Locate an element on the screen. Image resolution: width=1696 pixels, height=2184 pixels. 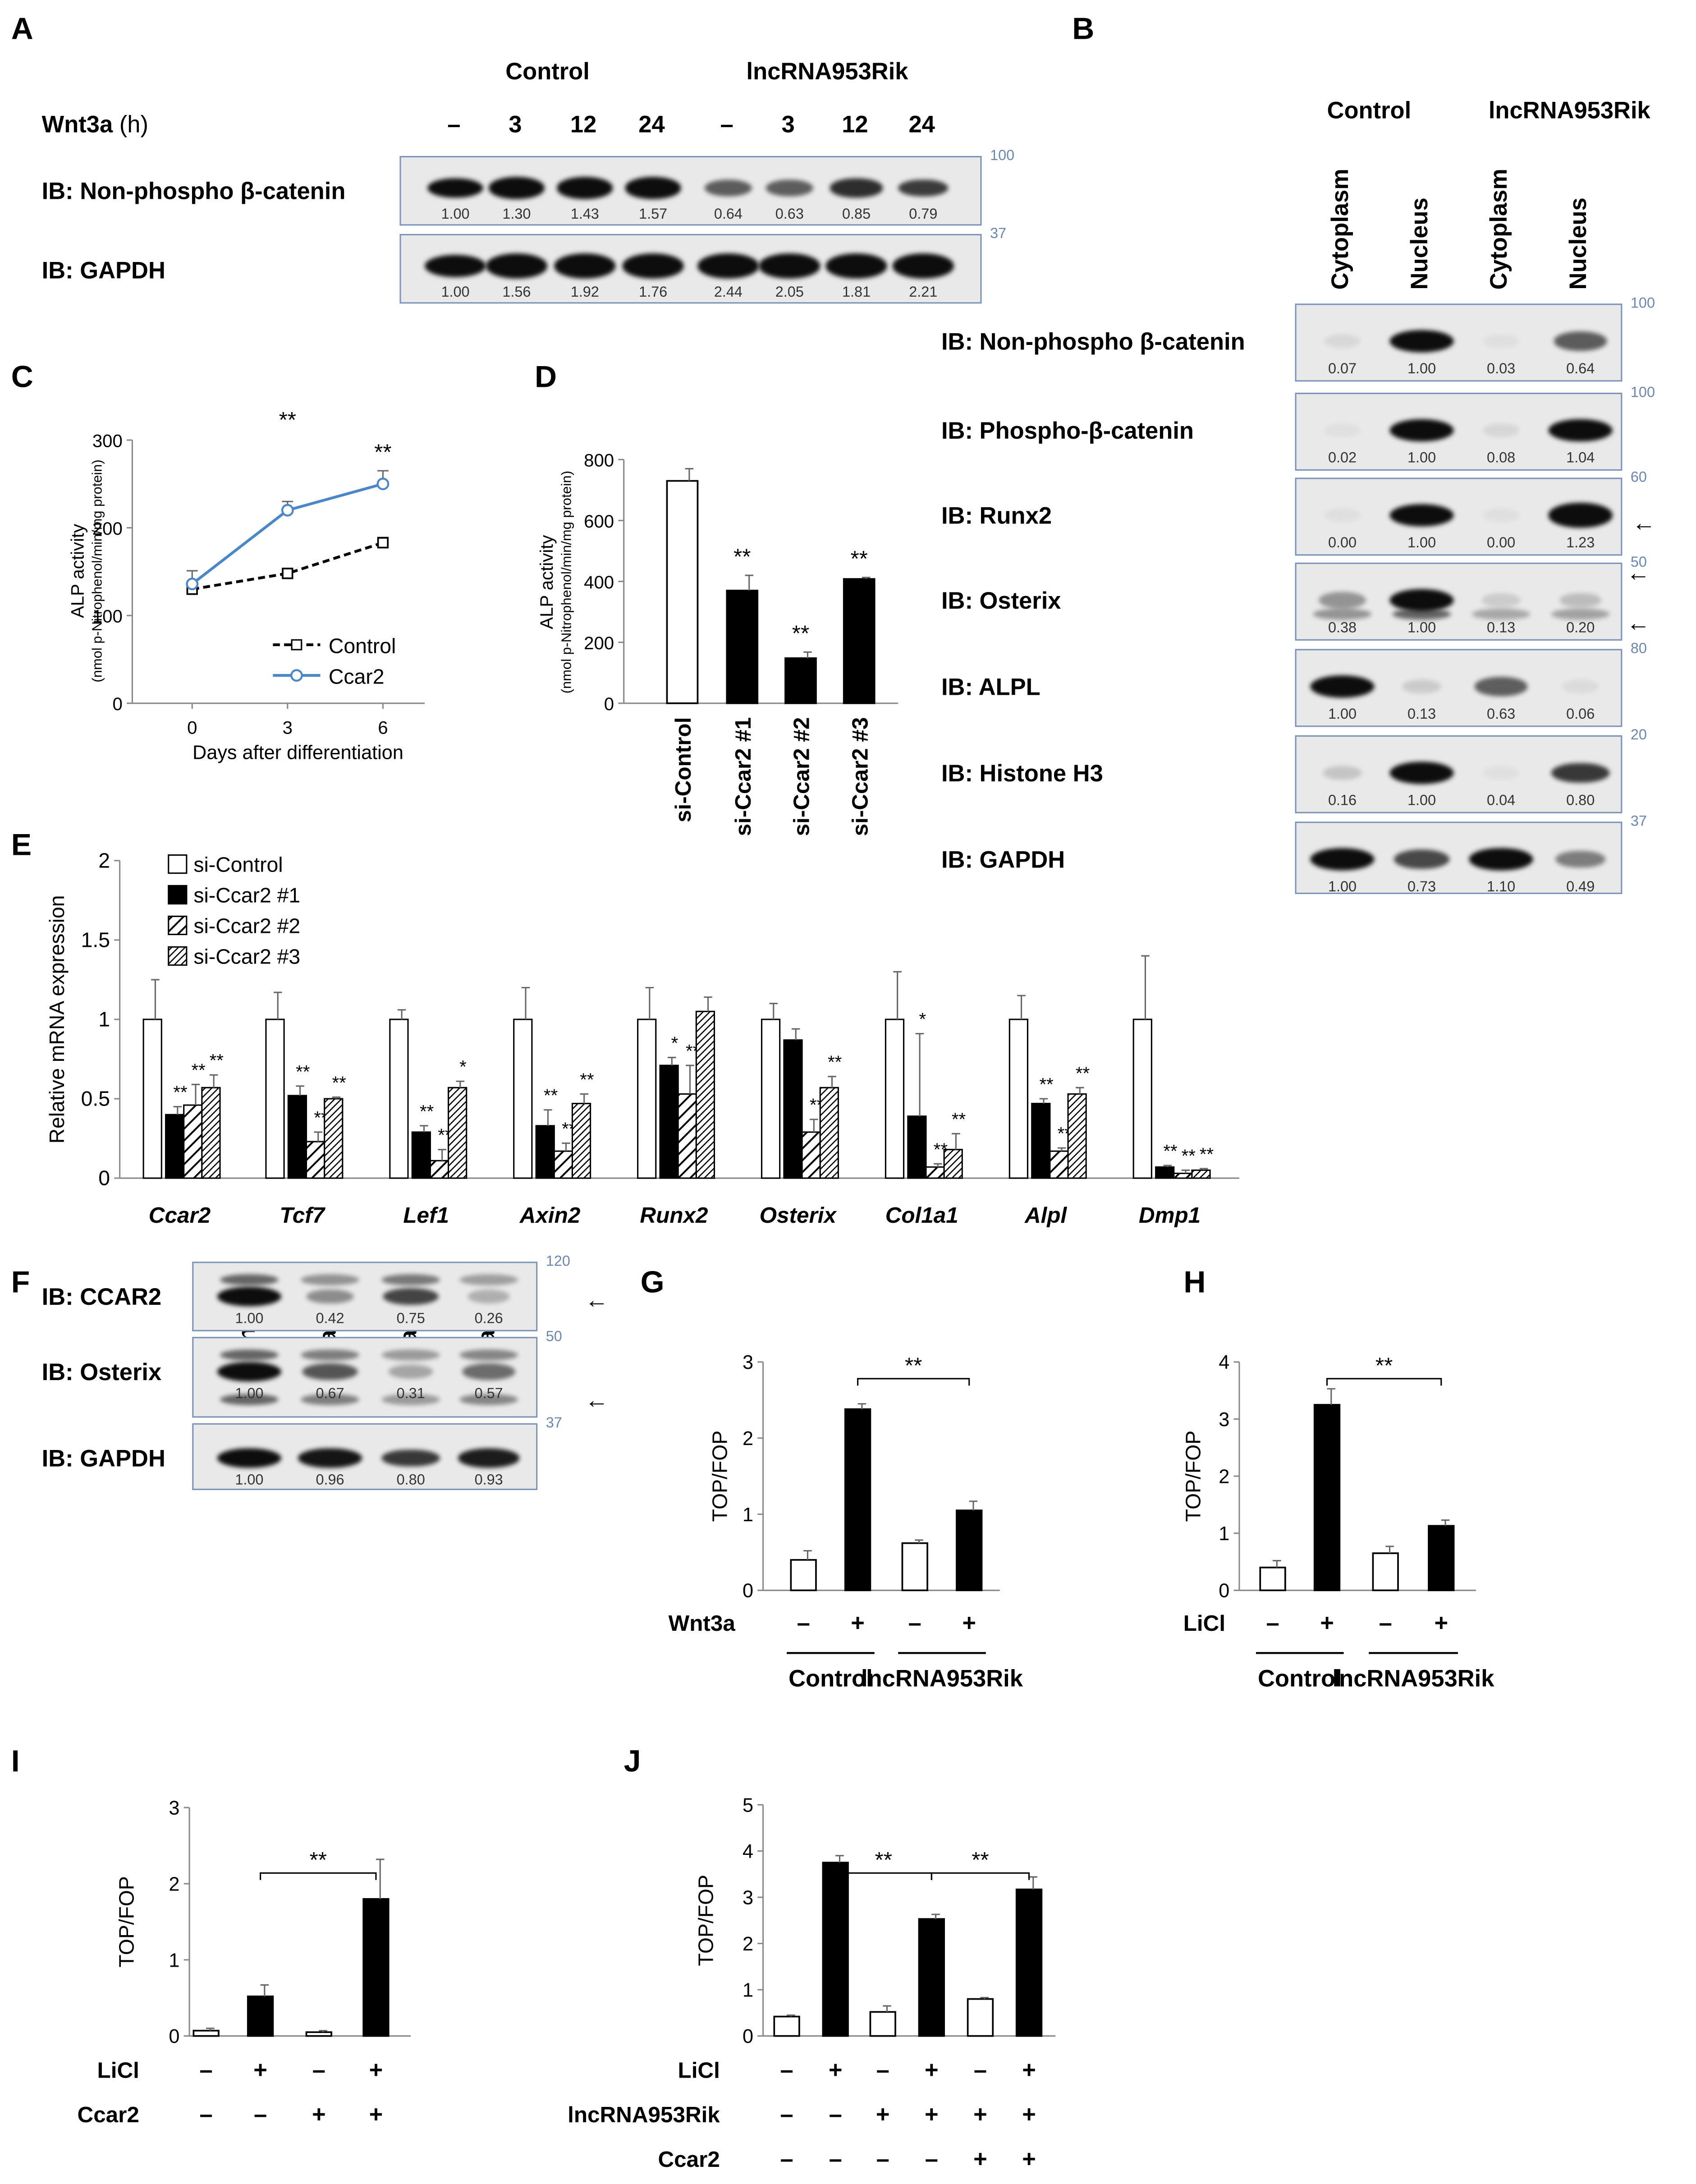
b-lane-3: Nucleus is located at coordinates (1578, 243).